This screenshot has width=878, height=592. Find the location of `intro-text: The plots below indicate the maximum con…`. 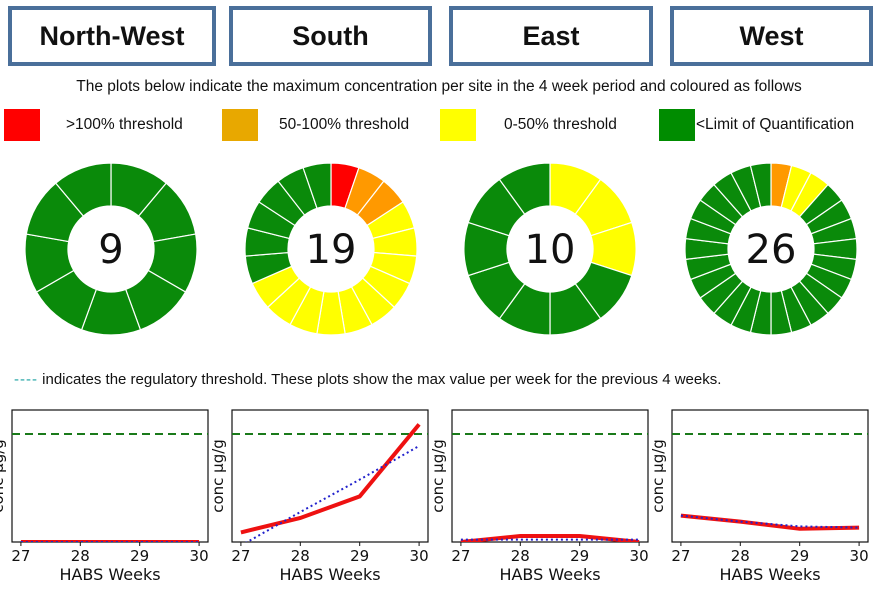

intro-text: The plots below indicate the maximum con… is located at coordinates (439, 86).